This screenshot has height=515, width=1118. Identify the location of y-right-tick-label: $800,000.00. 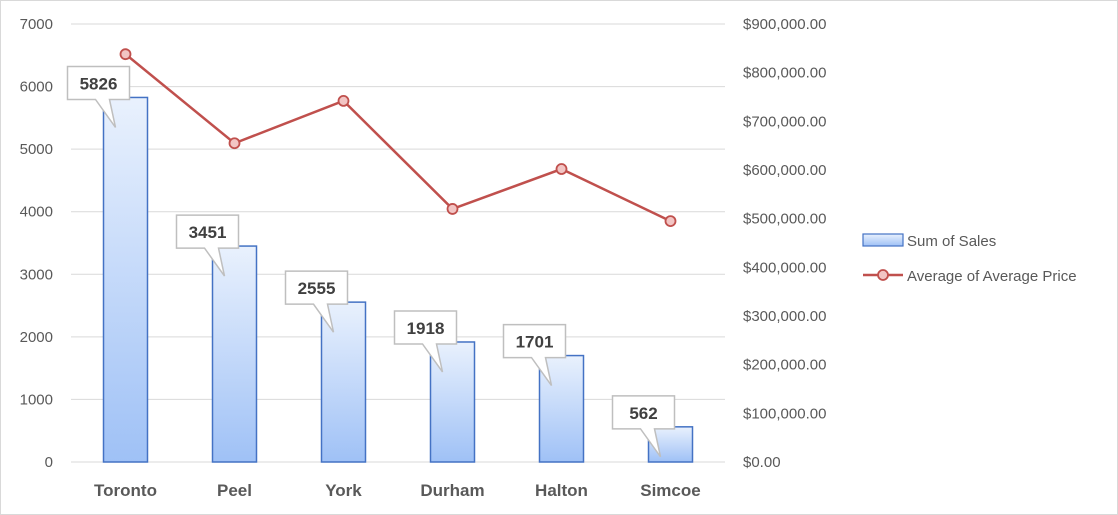
(784, 73).